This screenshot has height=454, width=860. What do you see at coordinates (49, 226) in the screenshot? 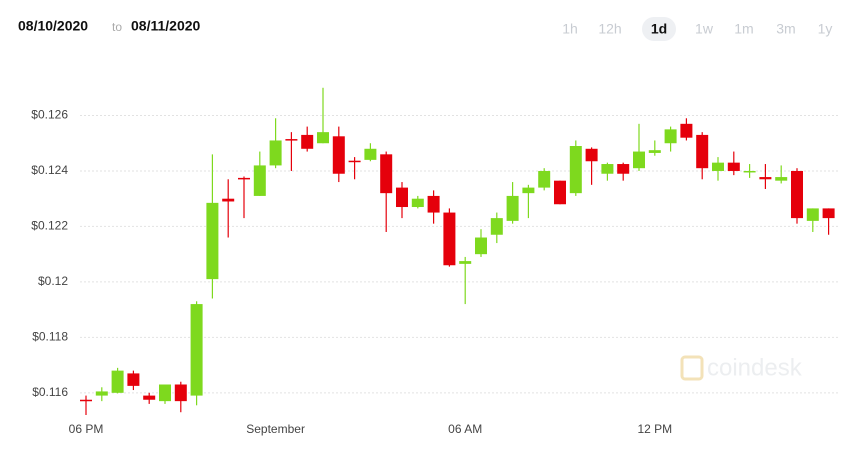
I see `y-tick-label: $0.122` at bounding box center [49, 226].